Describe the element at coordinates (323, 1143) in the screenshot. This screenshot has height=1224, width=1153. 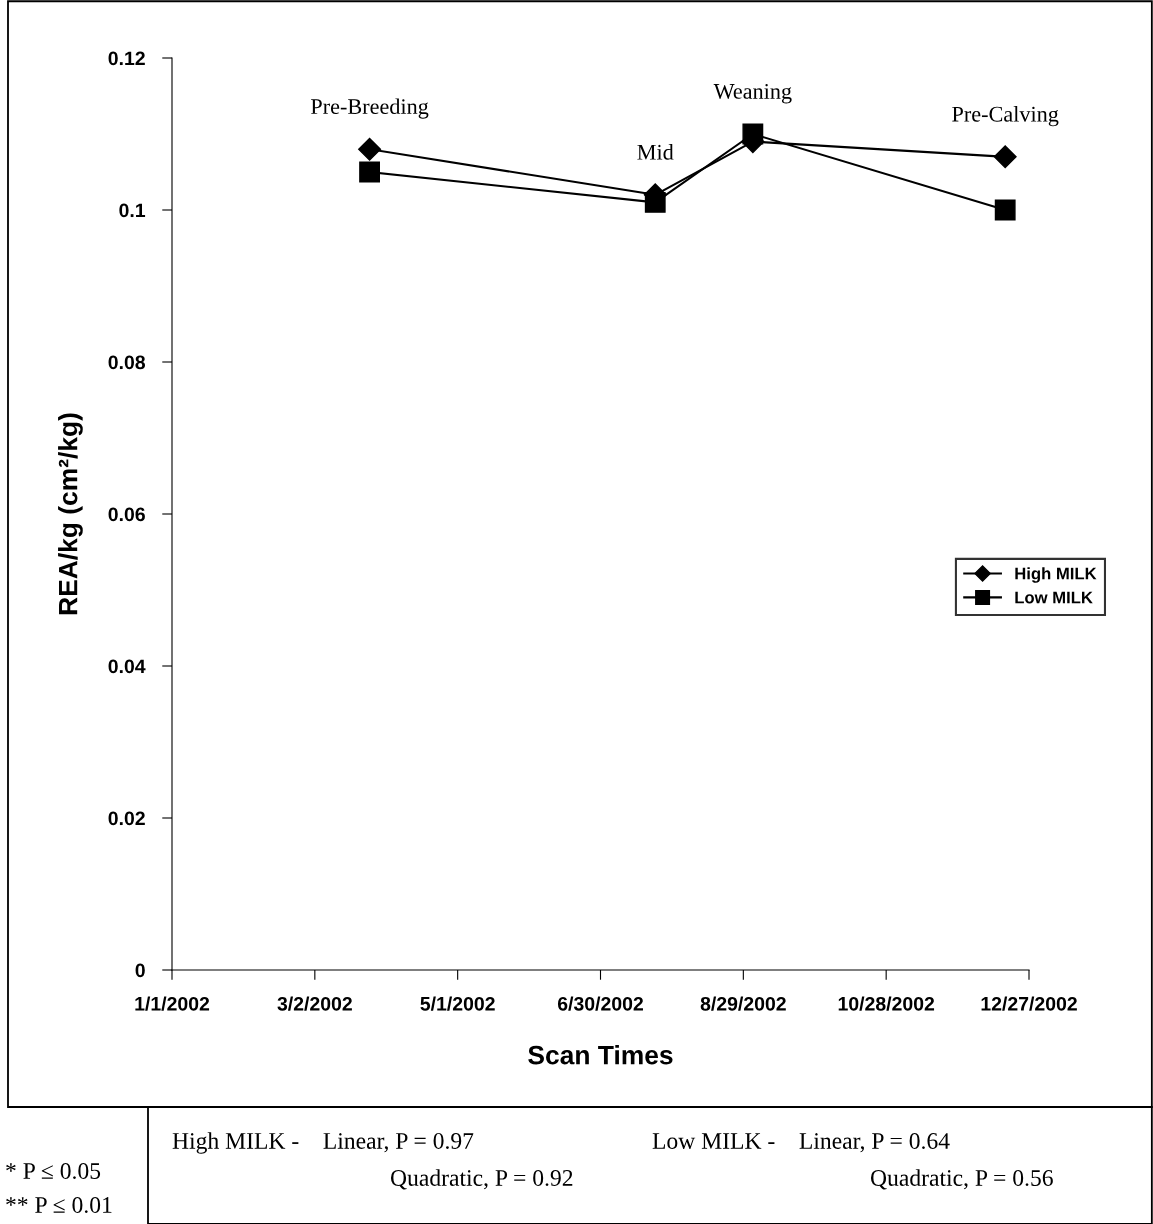
I see `text: High MILK - Linear, P = 0.97` at that location.